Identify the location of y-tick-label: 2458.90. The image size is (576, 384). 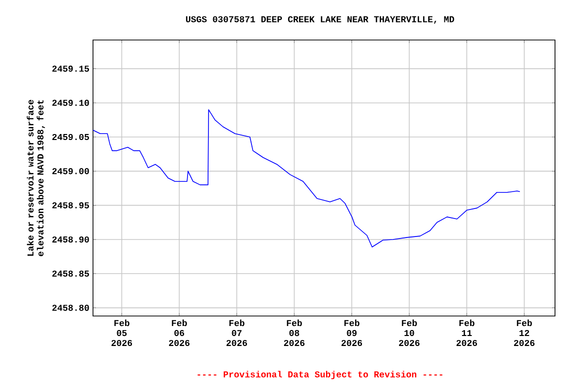
(70, 239).